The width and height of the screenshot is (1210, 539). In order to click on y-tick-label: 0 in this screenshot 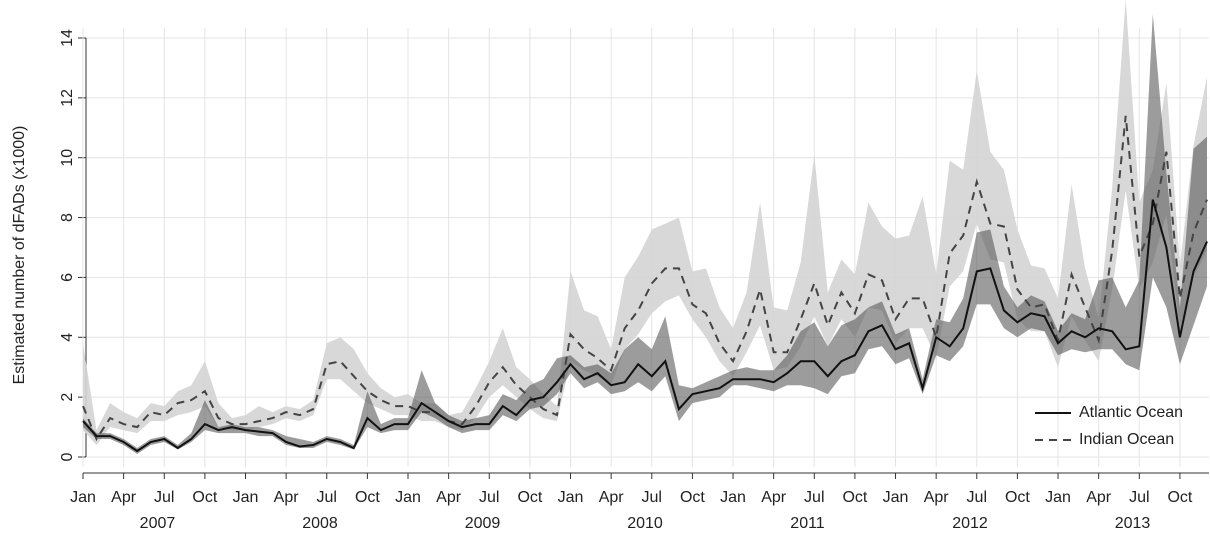, I will do `click(67, 456)`.